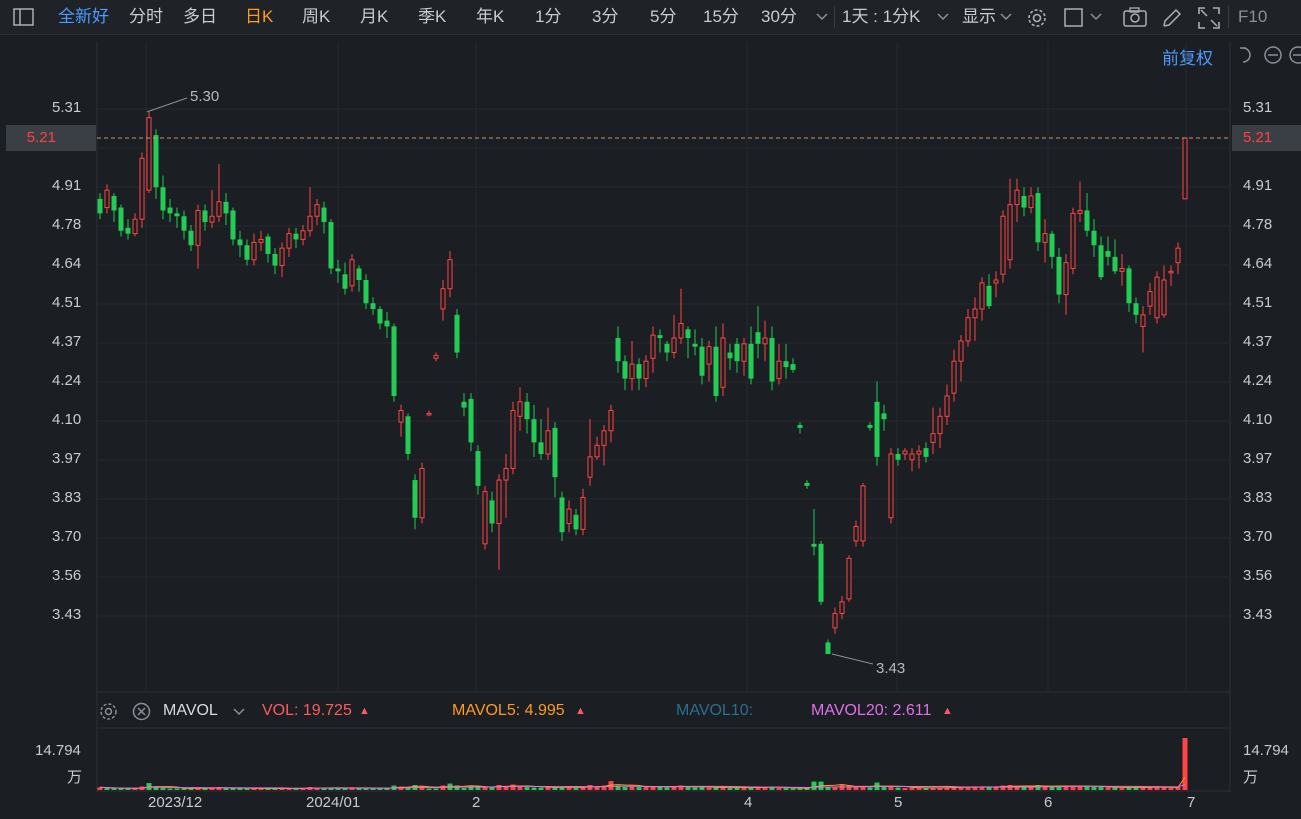 This screenshot has height=819, width=1301. Describe the element at coordinates (1172, 18) in the screenshot. I see `pencil-icon` at that location.